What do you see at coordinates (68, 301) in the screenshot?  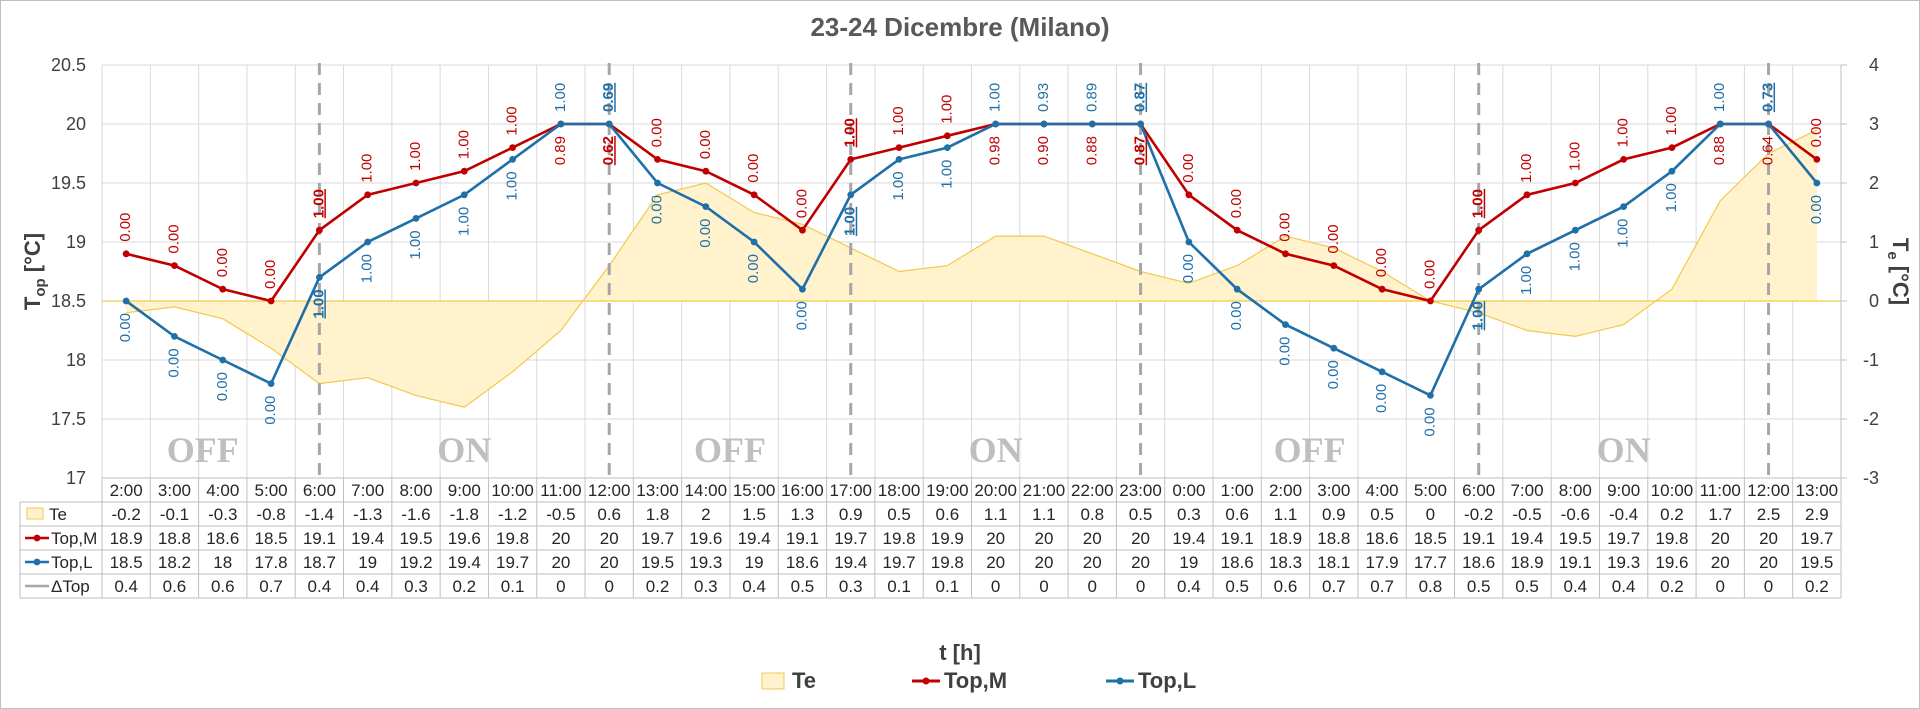 I see `left-tick-label: 18.5` at bounding box center [68, 301].